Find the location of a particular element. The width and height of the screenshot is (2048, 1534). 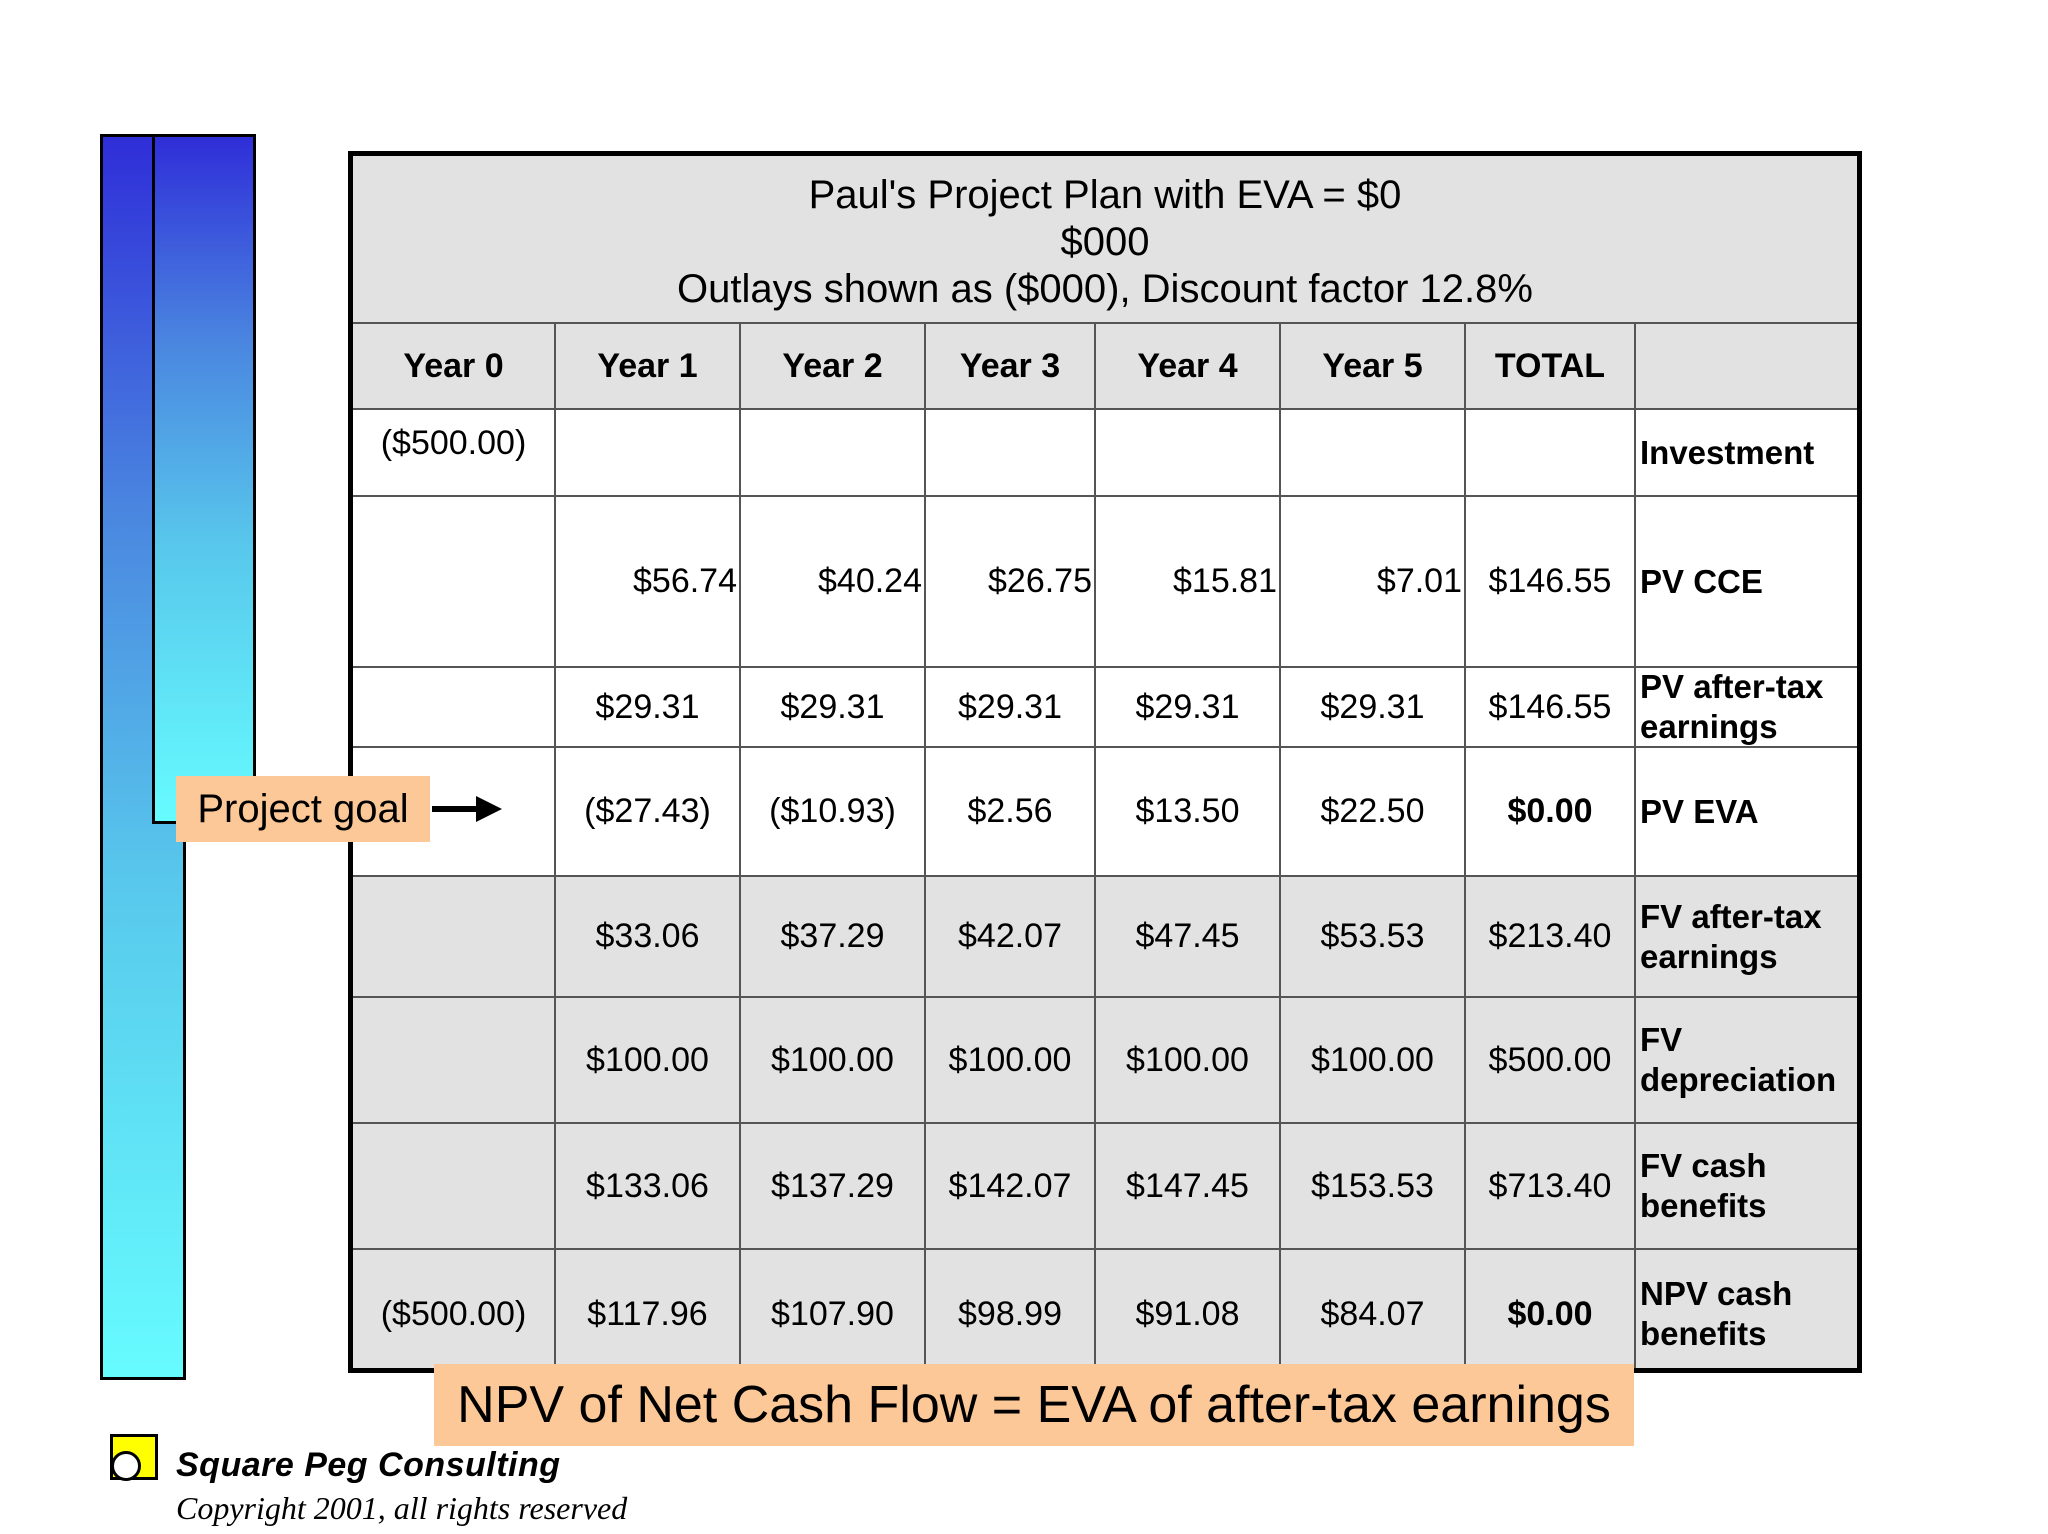

row-label: FV cash benefits is located at coordinates (1703, 1185).